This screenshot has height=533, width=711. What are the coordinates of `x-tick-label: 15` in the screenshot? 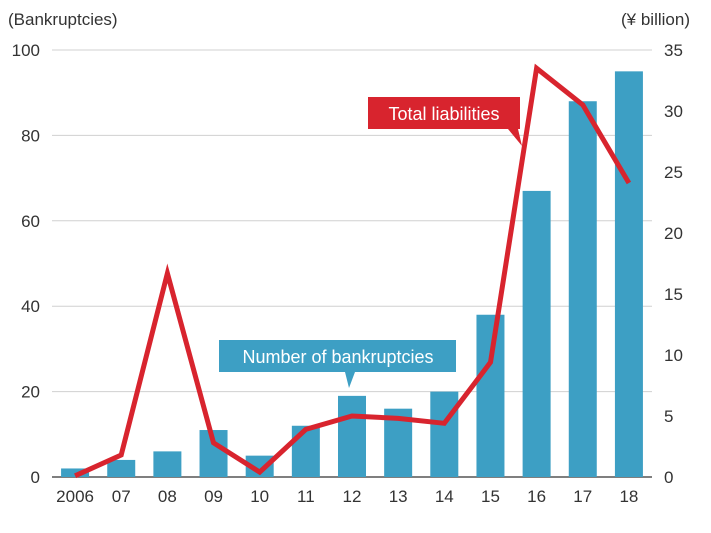 It's located at (490, 496).